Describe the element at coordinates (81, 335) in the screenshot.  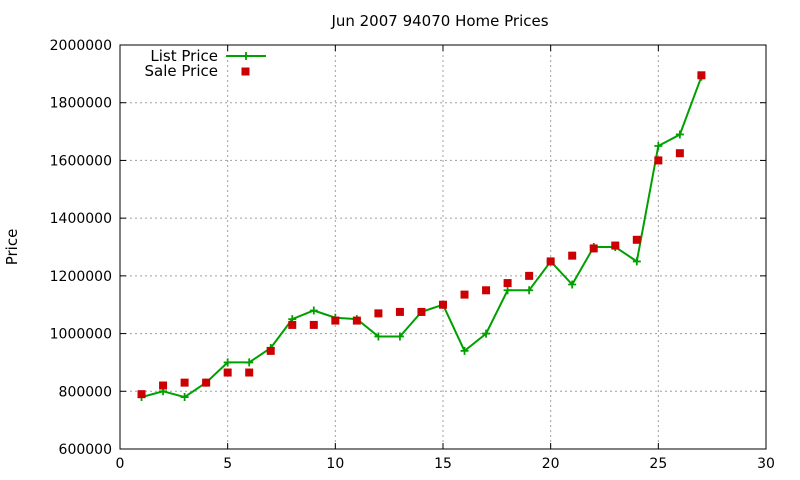
I see `y-tick-label: 1000000` at that location.